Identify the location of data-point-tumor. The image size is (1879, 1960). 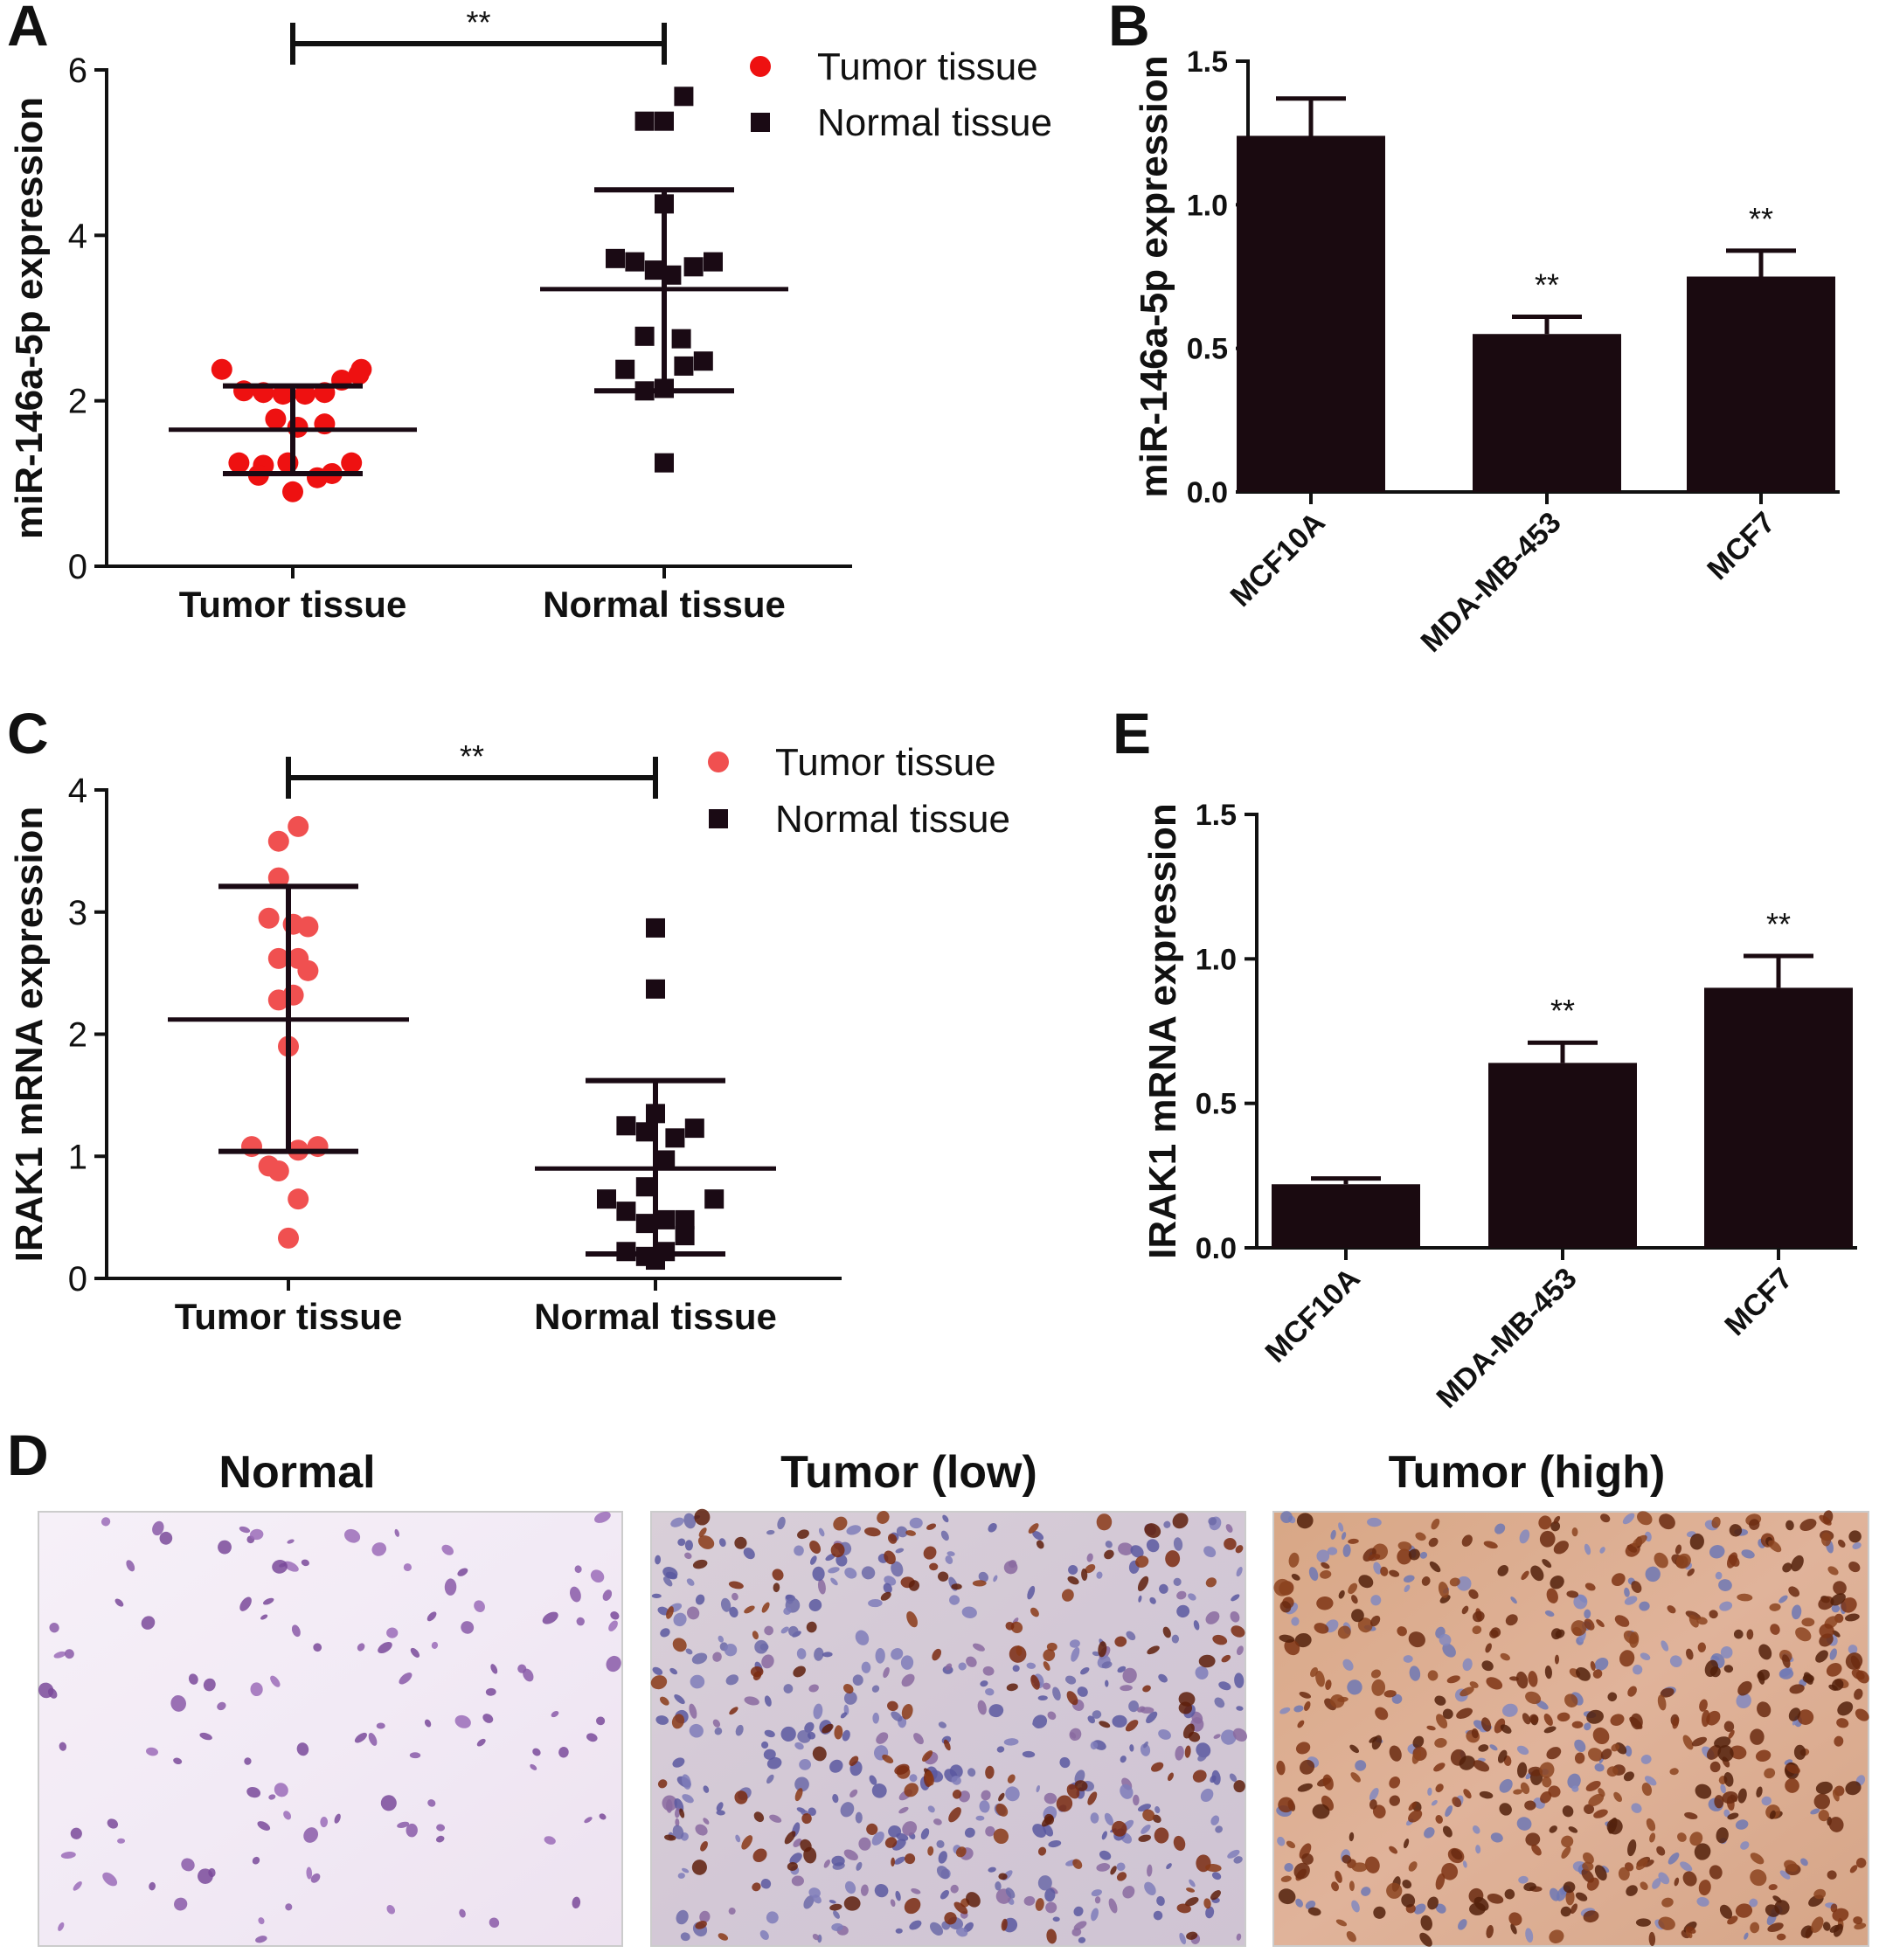
(292, 491).